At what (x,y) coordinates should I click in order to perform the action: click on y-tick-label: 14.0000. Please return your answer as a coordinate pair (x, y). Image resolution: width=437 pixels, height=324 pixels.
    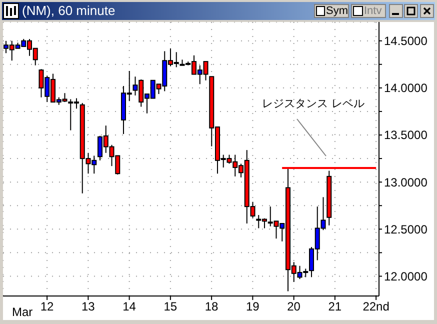
    Looking at the image, I should click on (406, 88).